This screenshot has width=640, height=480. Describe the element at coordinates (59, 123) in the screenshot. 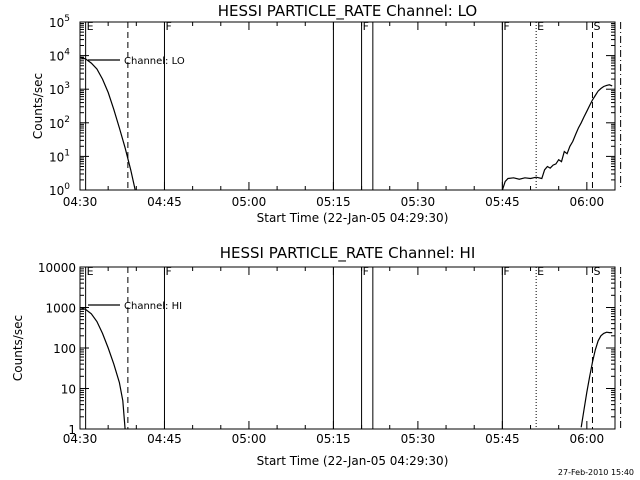

I see `y-tick-label: 10²` at that location.